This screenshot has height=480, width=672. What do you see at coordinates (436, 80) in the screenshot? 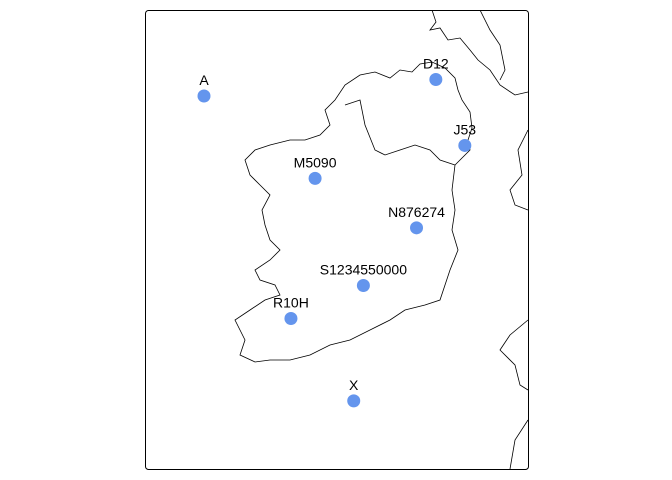
I see `map-point-d12` at bounding box center [436, 80].